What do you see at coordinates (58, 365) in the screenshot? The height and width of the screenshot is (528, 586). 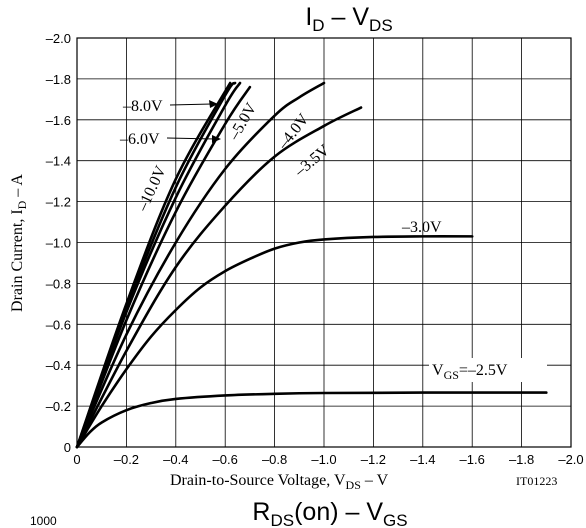 I see `y-tick-label: –0.4` at bounding box center [58, 365].